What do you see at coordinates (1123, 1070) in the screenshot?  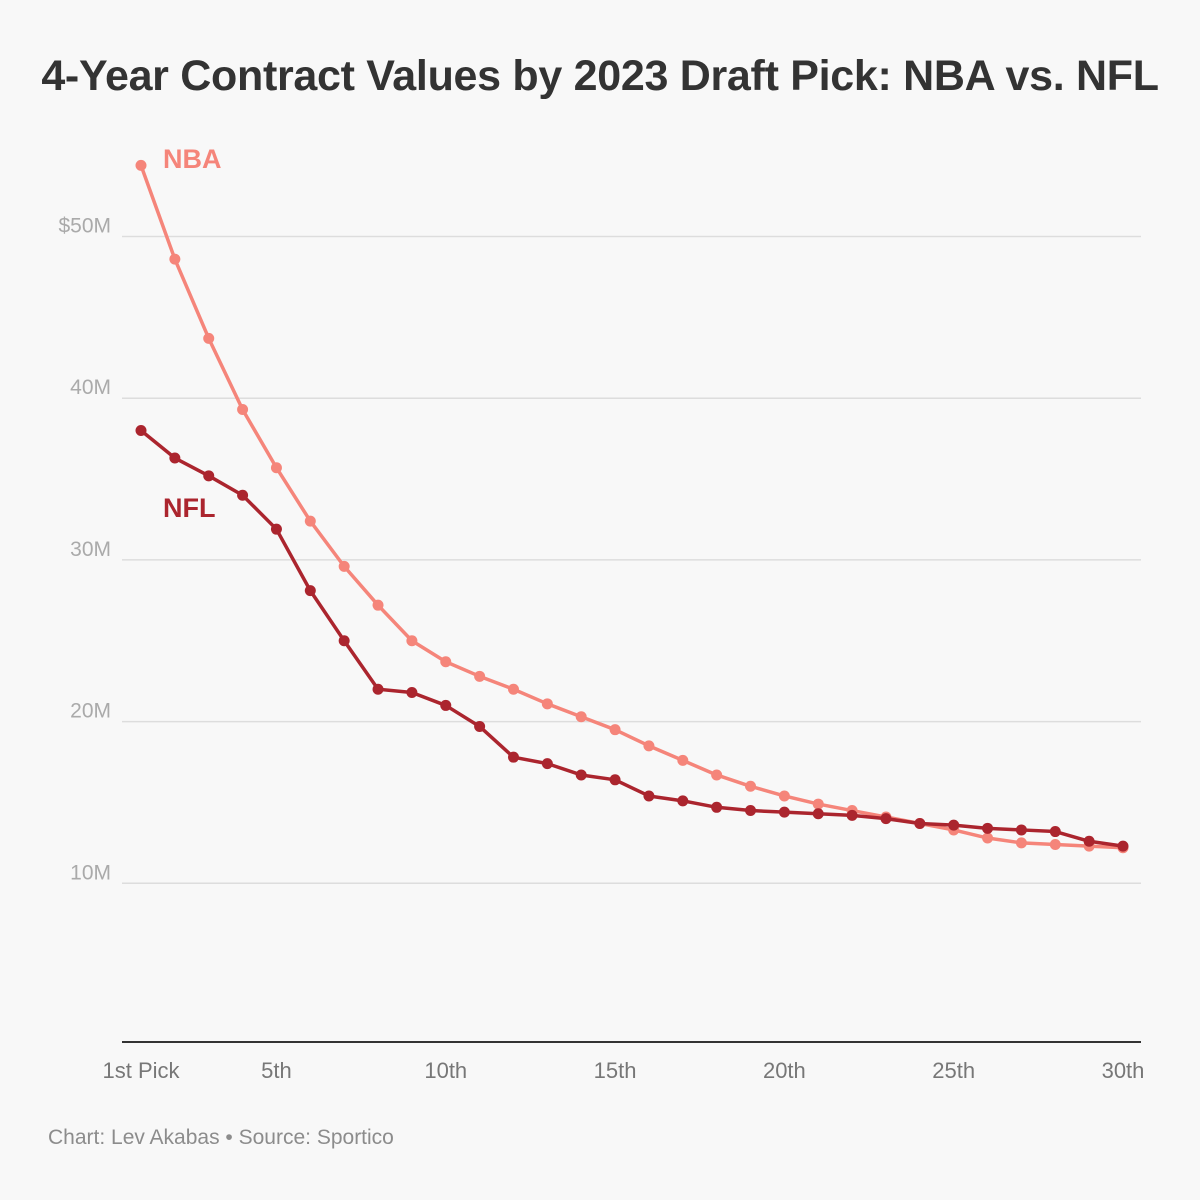 I see `x-tick-label: 30th` at bounding box center [1123, 1070].